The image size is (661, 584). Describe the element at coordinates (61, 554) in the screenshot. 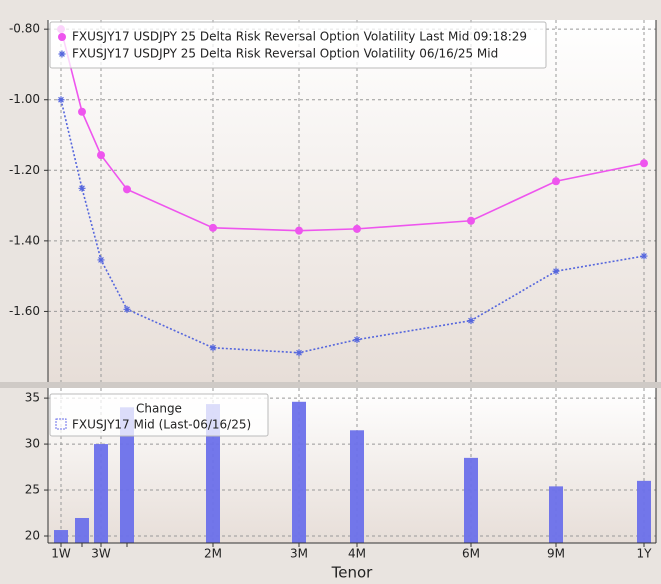

I see `x-tick-label: 1W` at that location.